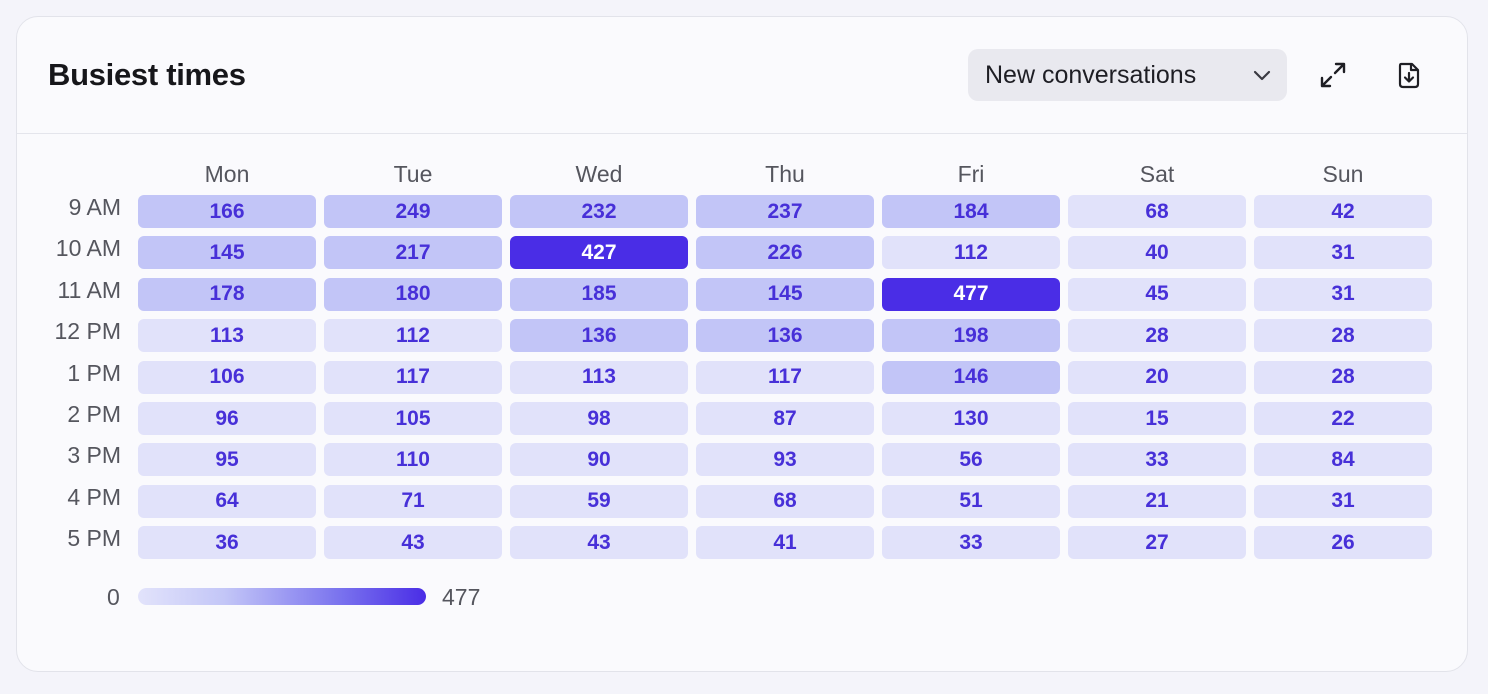  I want to click on day-label-wed: Wed, so click(599, 174).